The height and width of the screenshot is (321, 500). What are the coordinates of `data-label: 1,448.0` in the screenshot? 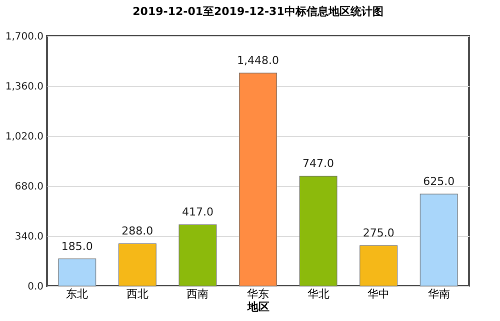 It's located at (258, 61).